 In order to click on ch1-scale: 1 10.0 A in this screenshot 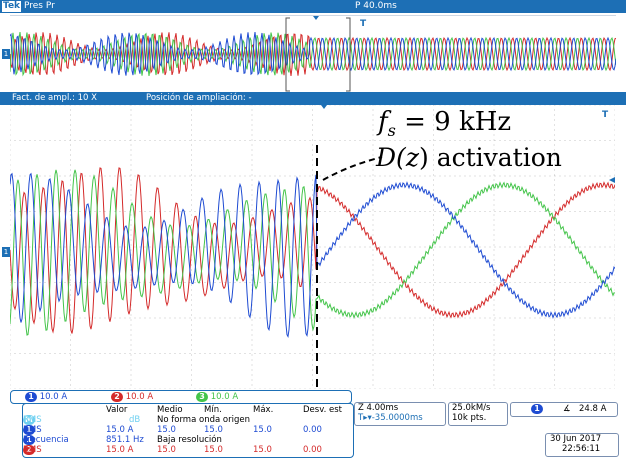, I will do `click(46, 397)`.